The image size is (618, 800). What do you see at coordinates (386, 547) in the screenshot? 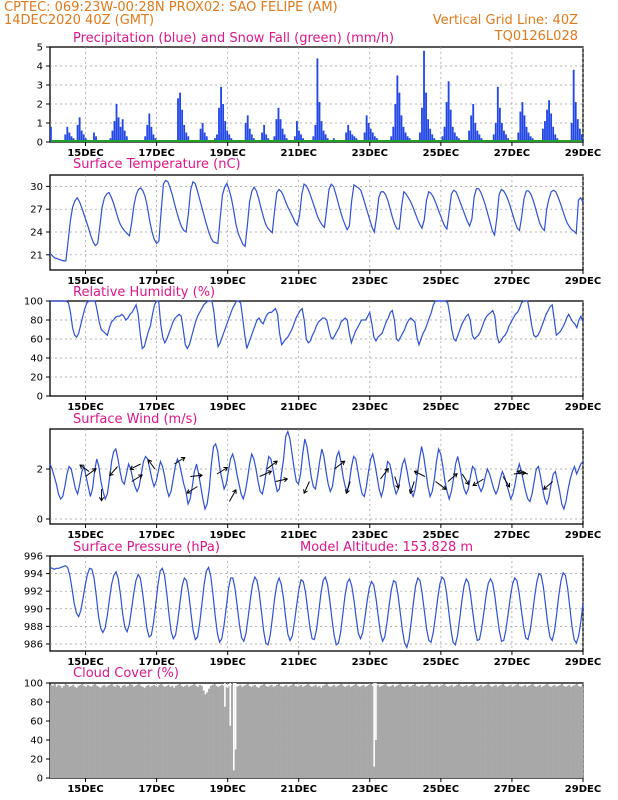
I see `panel-annotation: Model Altitude: 153.828 m` at bounding box center [386, 547].